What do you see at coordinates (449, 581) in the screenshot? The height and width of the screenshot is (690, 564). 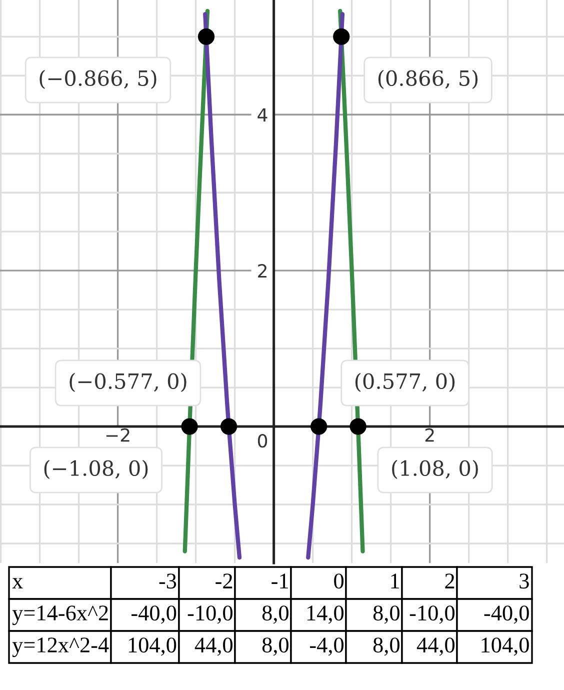 I see `text: 2` at bounding box center [449, 581].